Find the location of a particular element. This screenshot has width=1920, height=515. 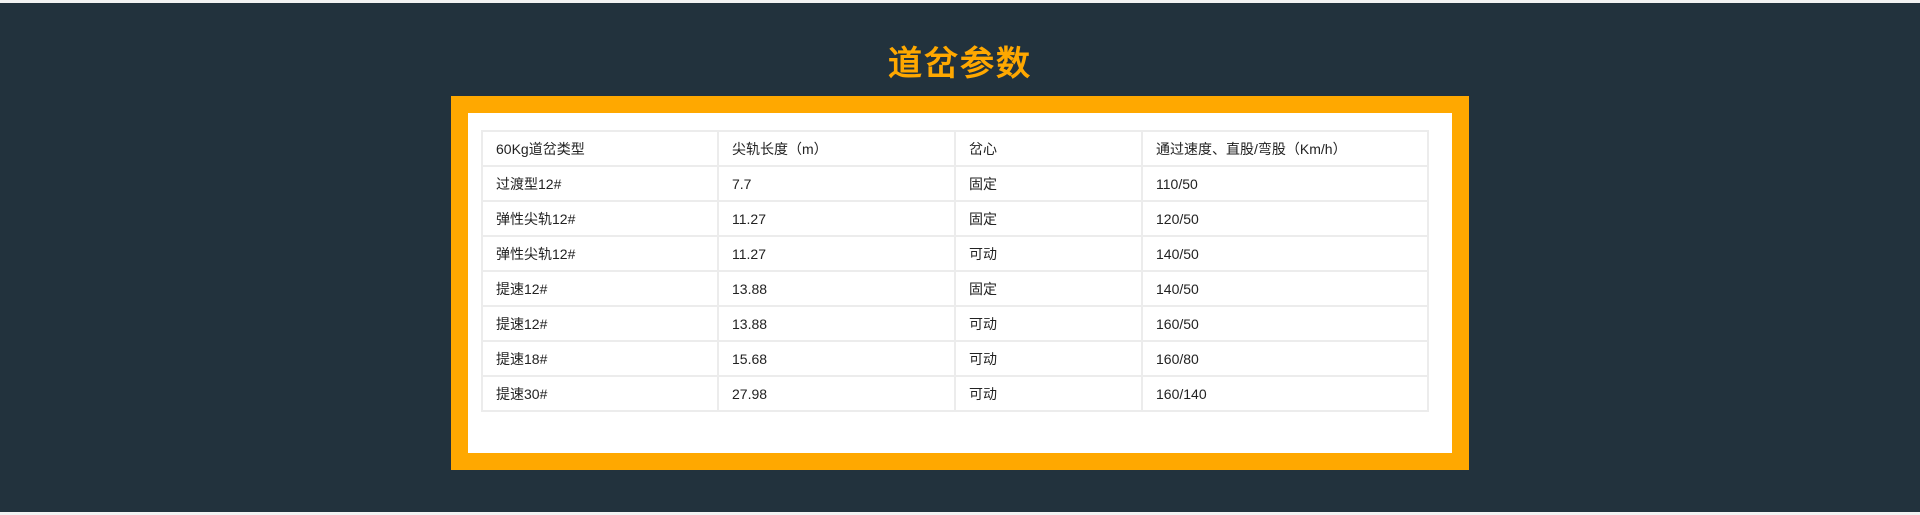

table-row: 提速12# 13.88 可动 160/50 is located at coordinates (955, 323).